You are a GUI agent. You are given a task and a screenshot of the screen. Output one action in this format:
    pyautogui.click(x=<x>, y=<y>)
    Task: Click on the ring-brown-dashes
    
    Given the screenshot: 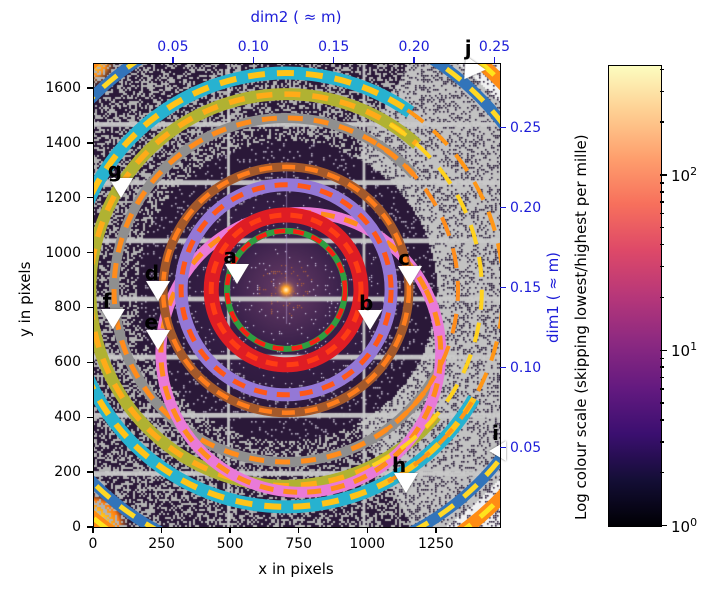 What is the action you would take?
    pyautogui.click(x=286, y=289)
    